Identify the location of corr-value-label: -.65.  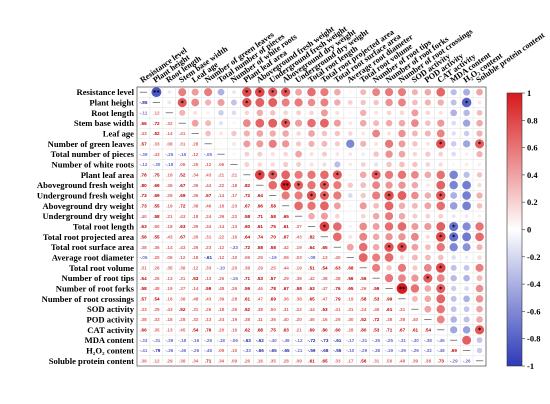
(273, 350).